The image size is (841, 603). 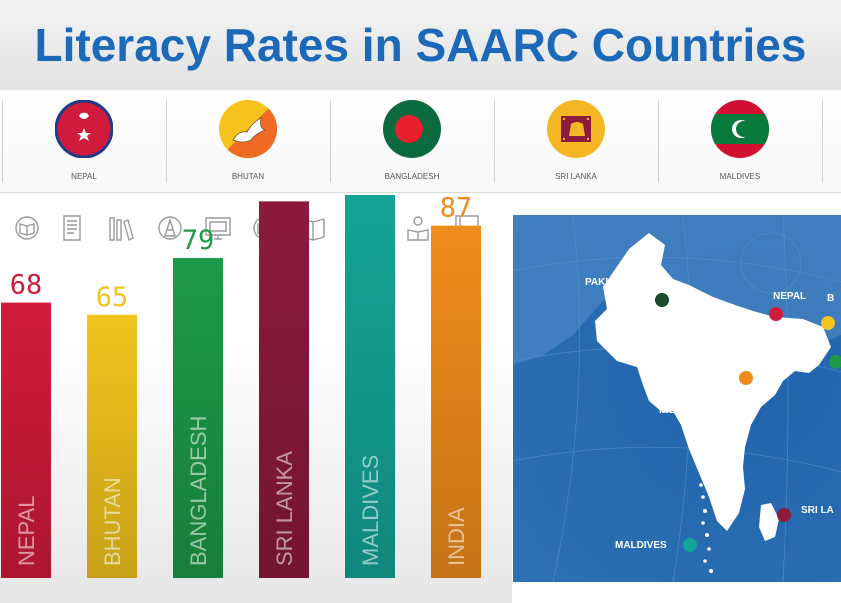 I want to click on header: Literacy Rates in SAARC Countries, so click(x=420, y=45).